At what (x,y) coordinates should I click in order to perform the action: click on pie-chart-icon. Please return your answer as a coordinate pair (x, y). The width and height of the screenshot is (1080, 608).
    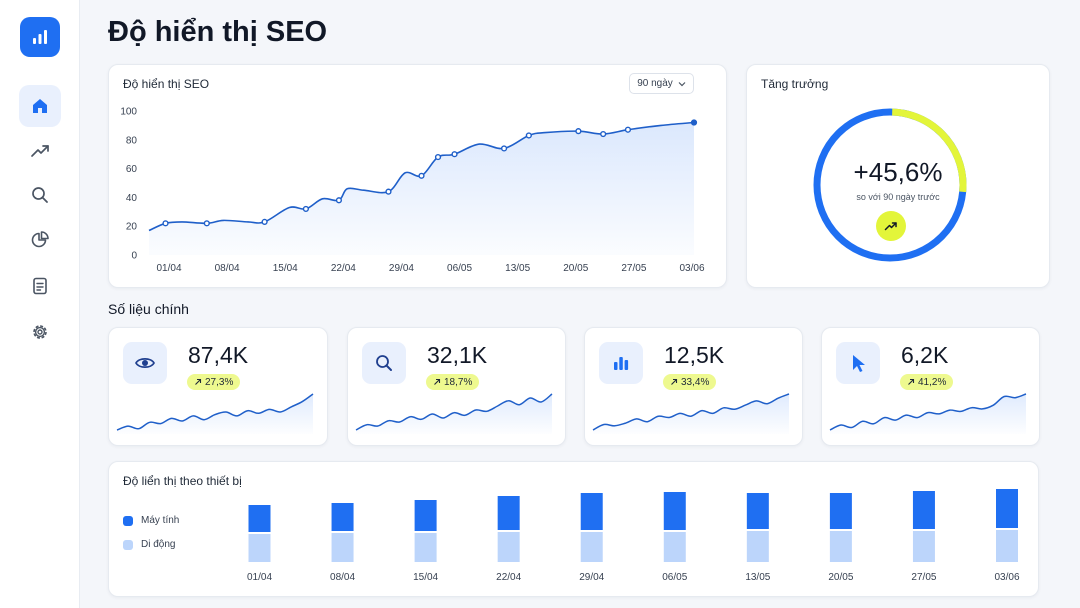
    Looking at the image, I should click on (40, 239).